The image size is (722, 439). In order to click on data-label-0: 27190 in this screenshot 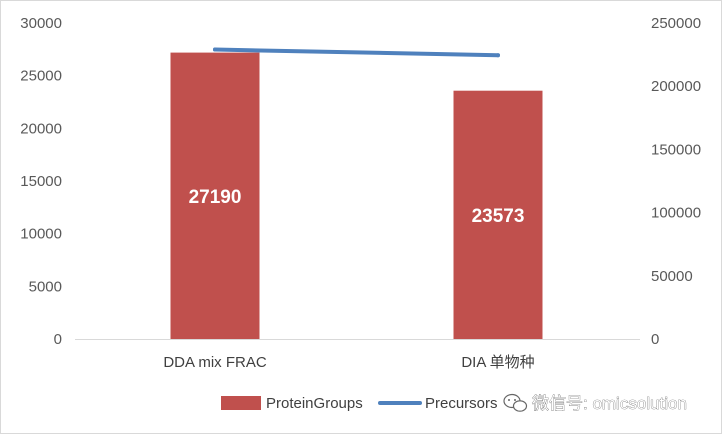, I will do `click(215, 197)`.